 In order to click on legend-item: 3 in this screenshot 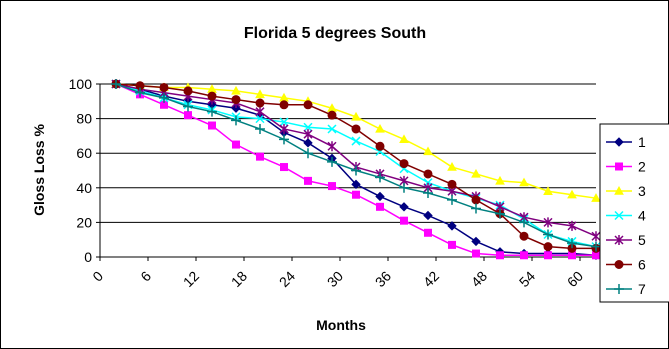, I will do `click(626, 191)`.